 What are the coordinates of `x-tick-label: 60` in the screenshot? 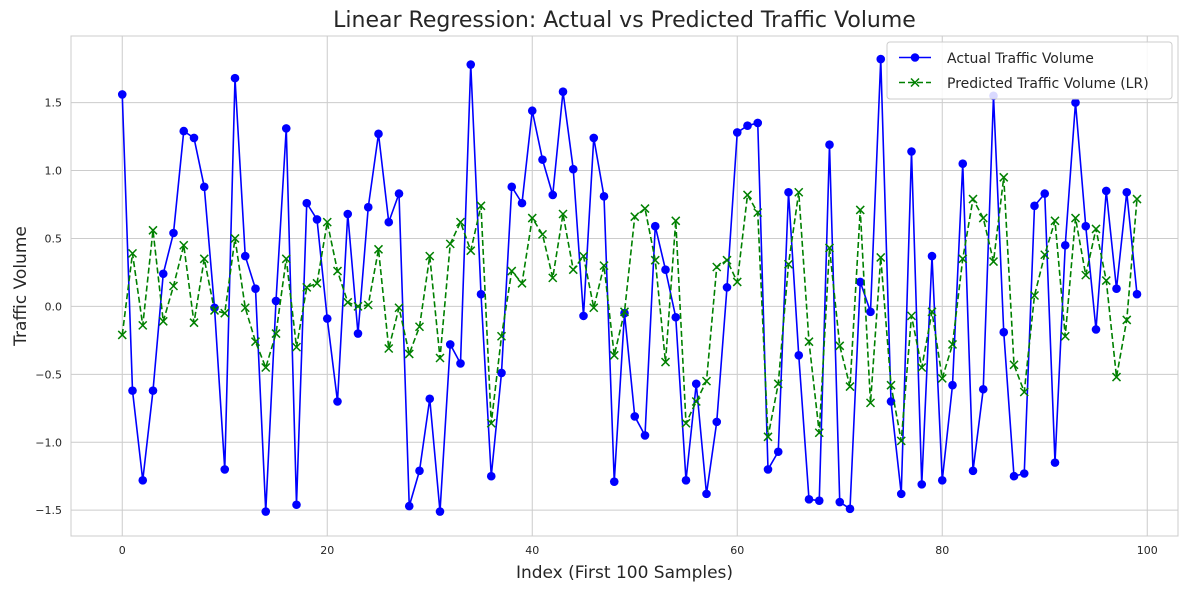 It's located at (737, 550).